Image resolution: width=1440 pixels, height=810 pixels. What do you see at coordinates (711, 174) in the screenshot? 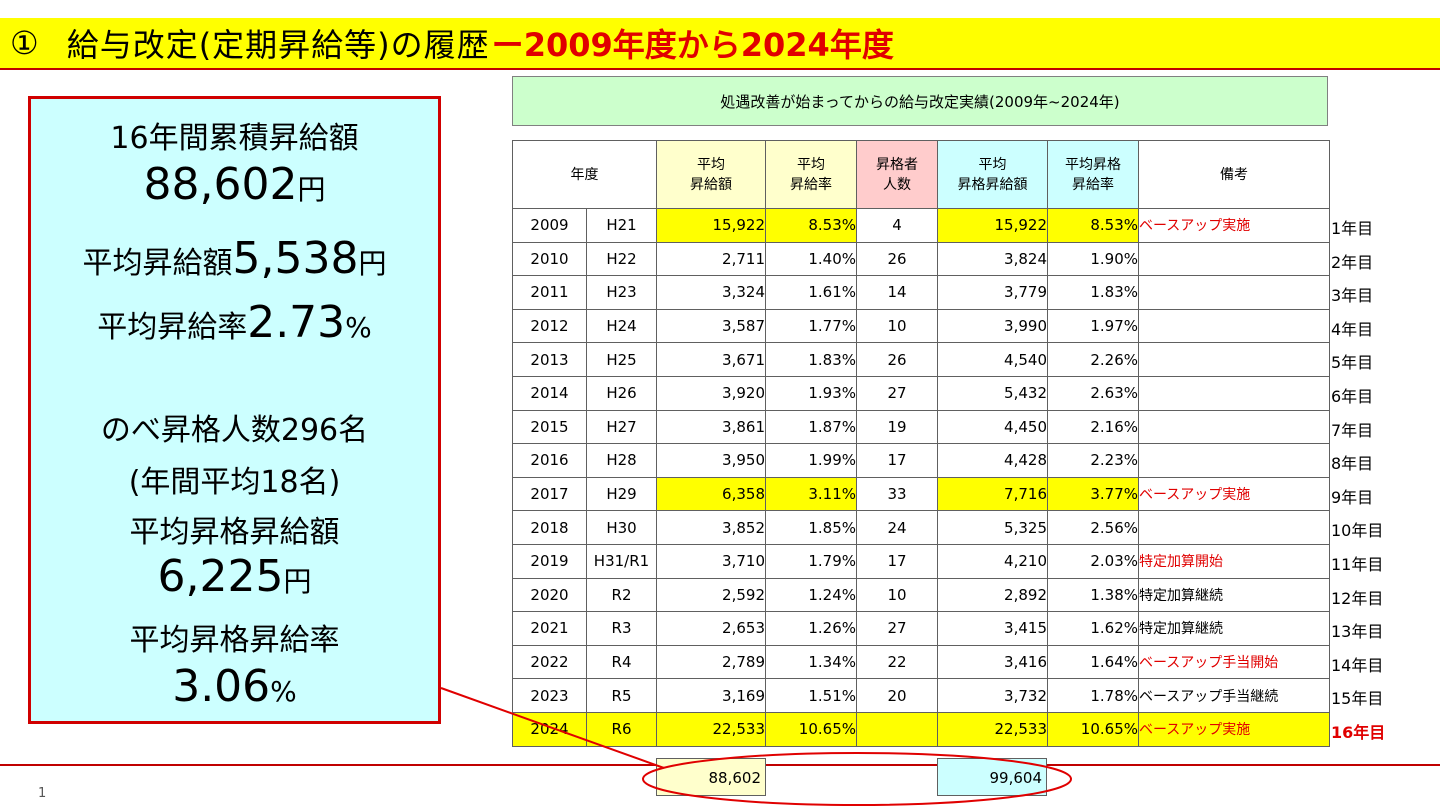
I see `header-avg-raise: 平均 昇給額` at bounding box center [711, 174].